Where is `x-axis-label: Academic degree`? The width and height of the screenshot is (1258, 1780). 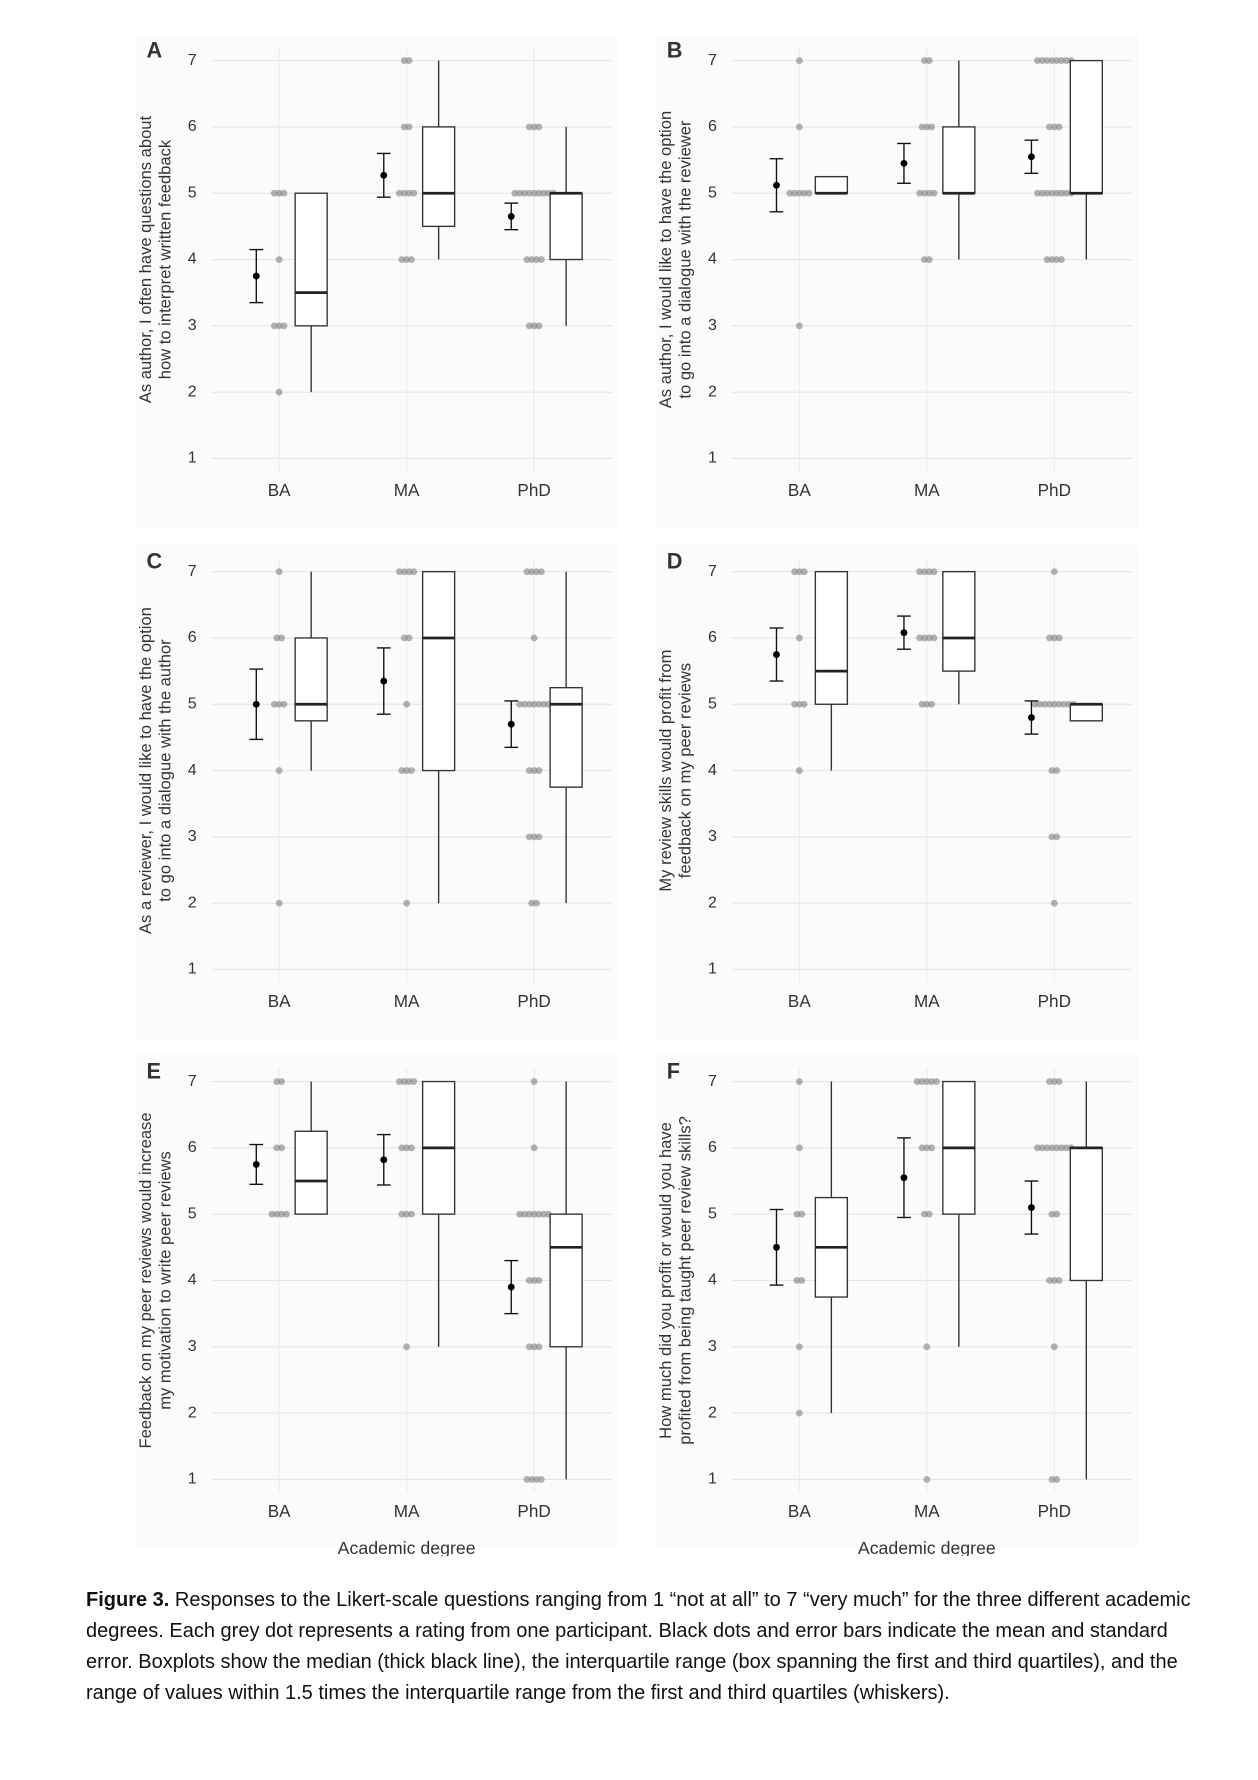 x-axis-label: Academic degree is located at coordinates (407, 1547).